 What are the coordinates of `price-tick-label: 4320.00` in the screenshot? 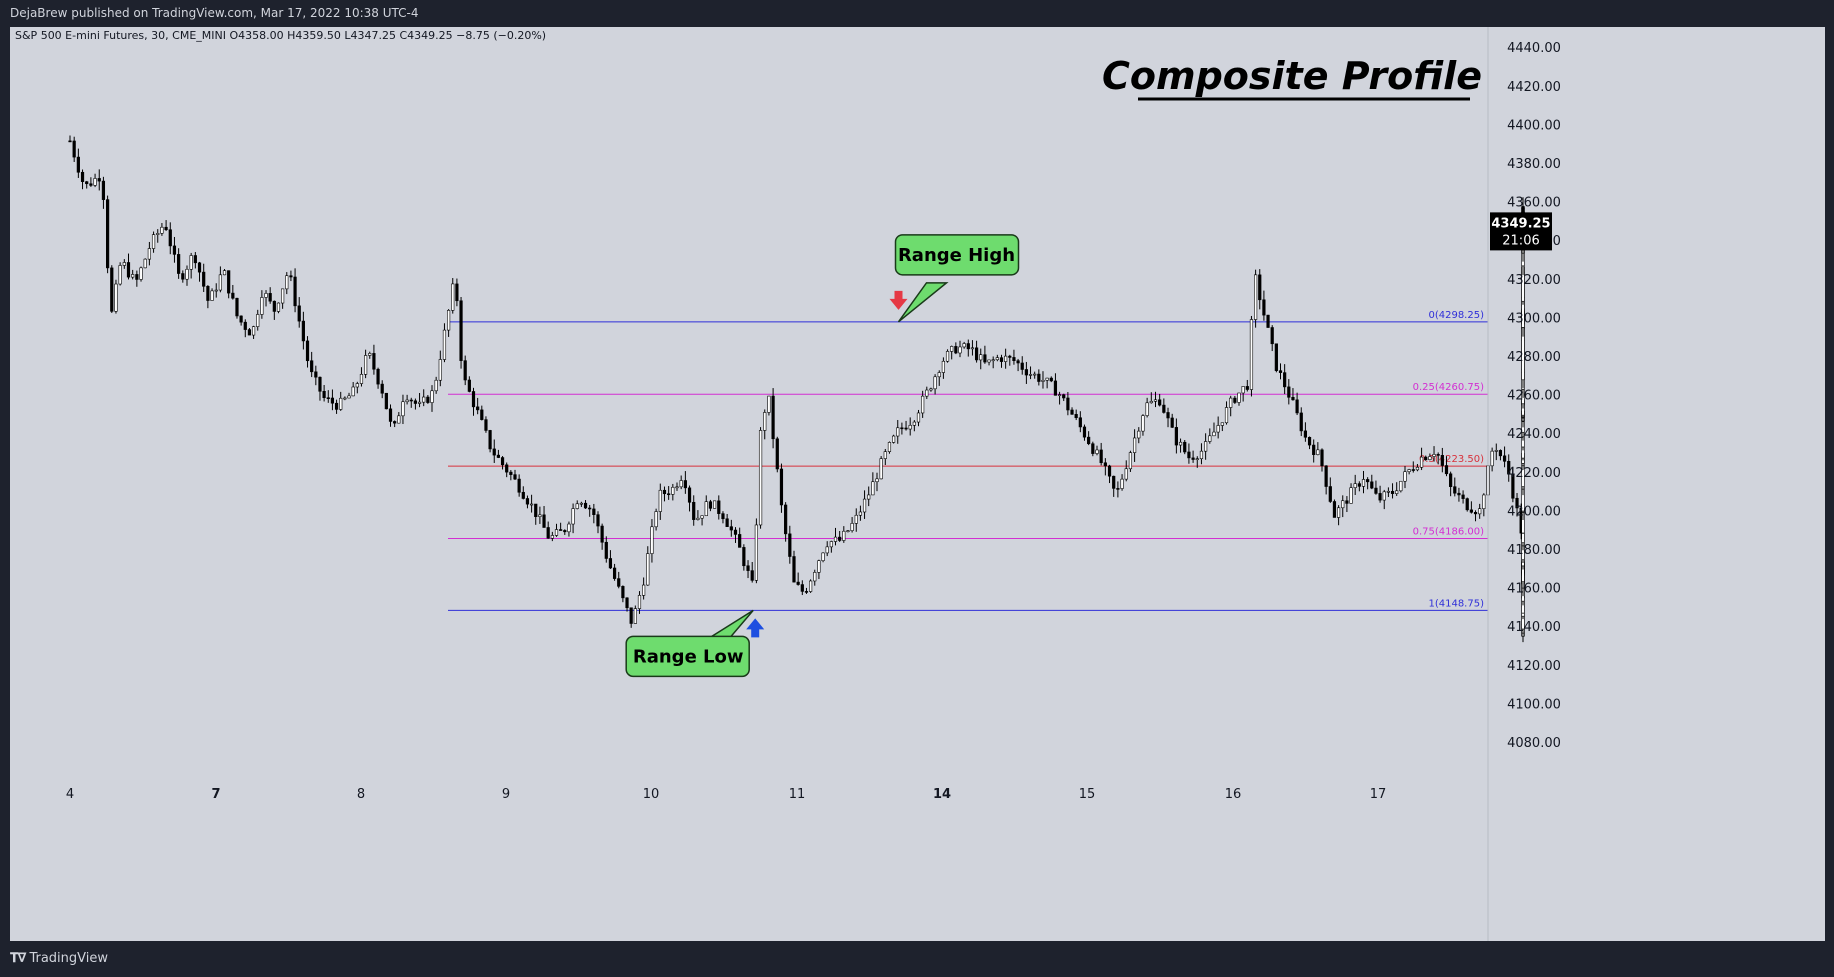 It's located at (1534, 280).